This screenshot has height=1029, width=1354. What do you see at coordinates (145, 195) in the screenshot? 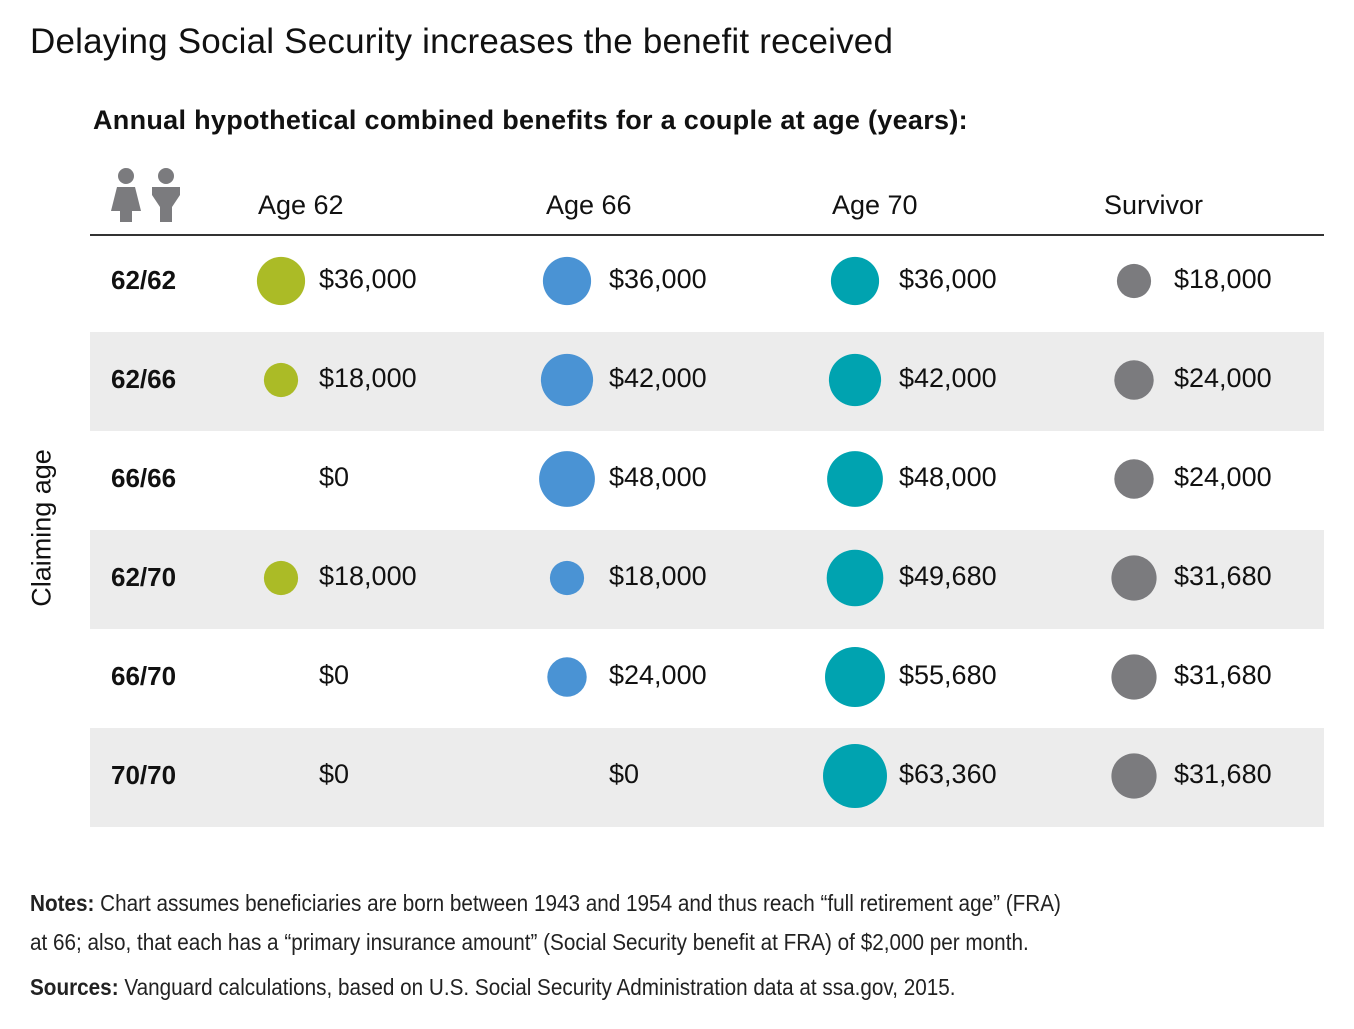
I see `couple-icon` at bounding box center [145, 195].